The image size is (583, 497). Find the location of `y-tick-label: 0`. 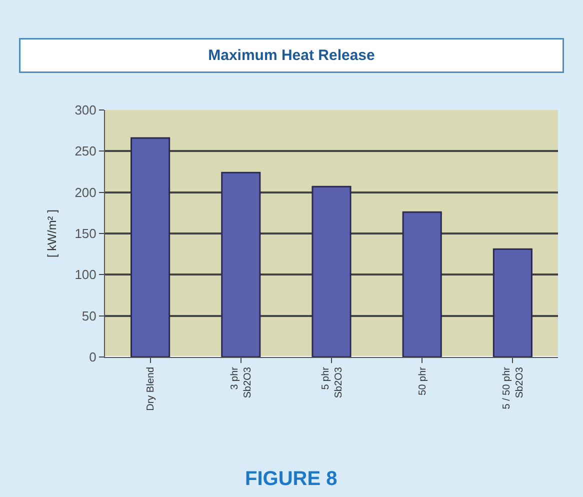

y-tick-label: 0 is located at coordinates (92, 357).